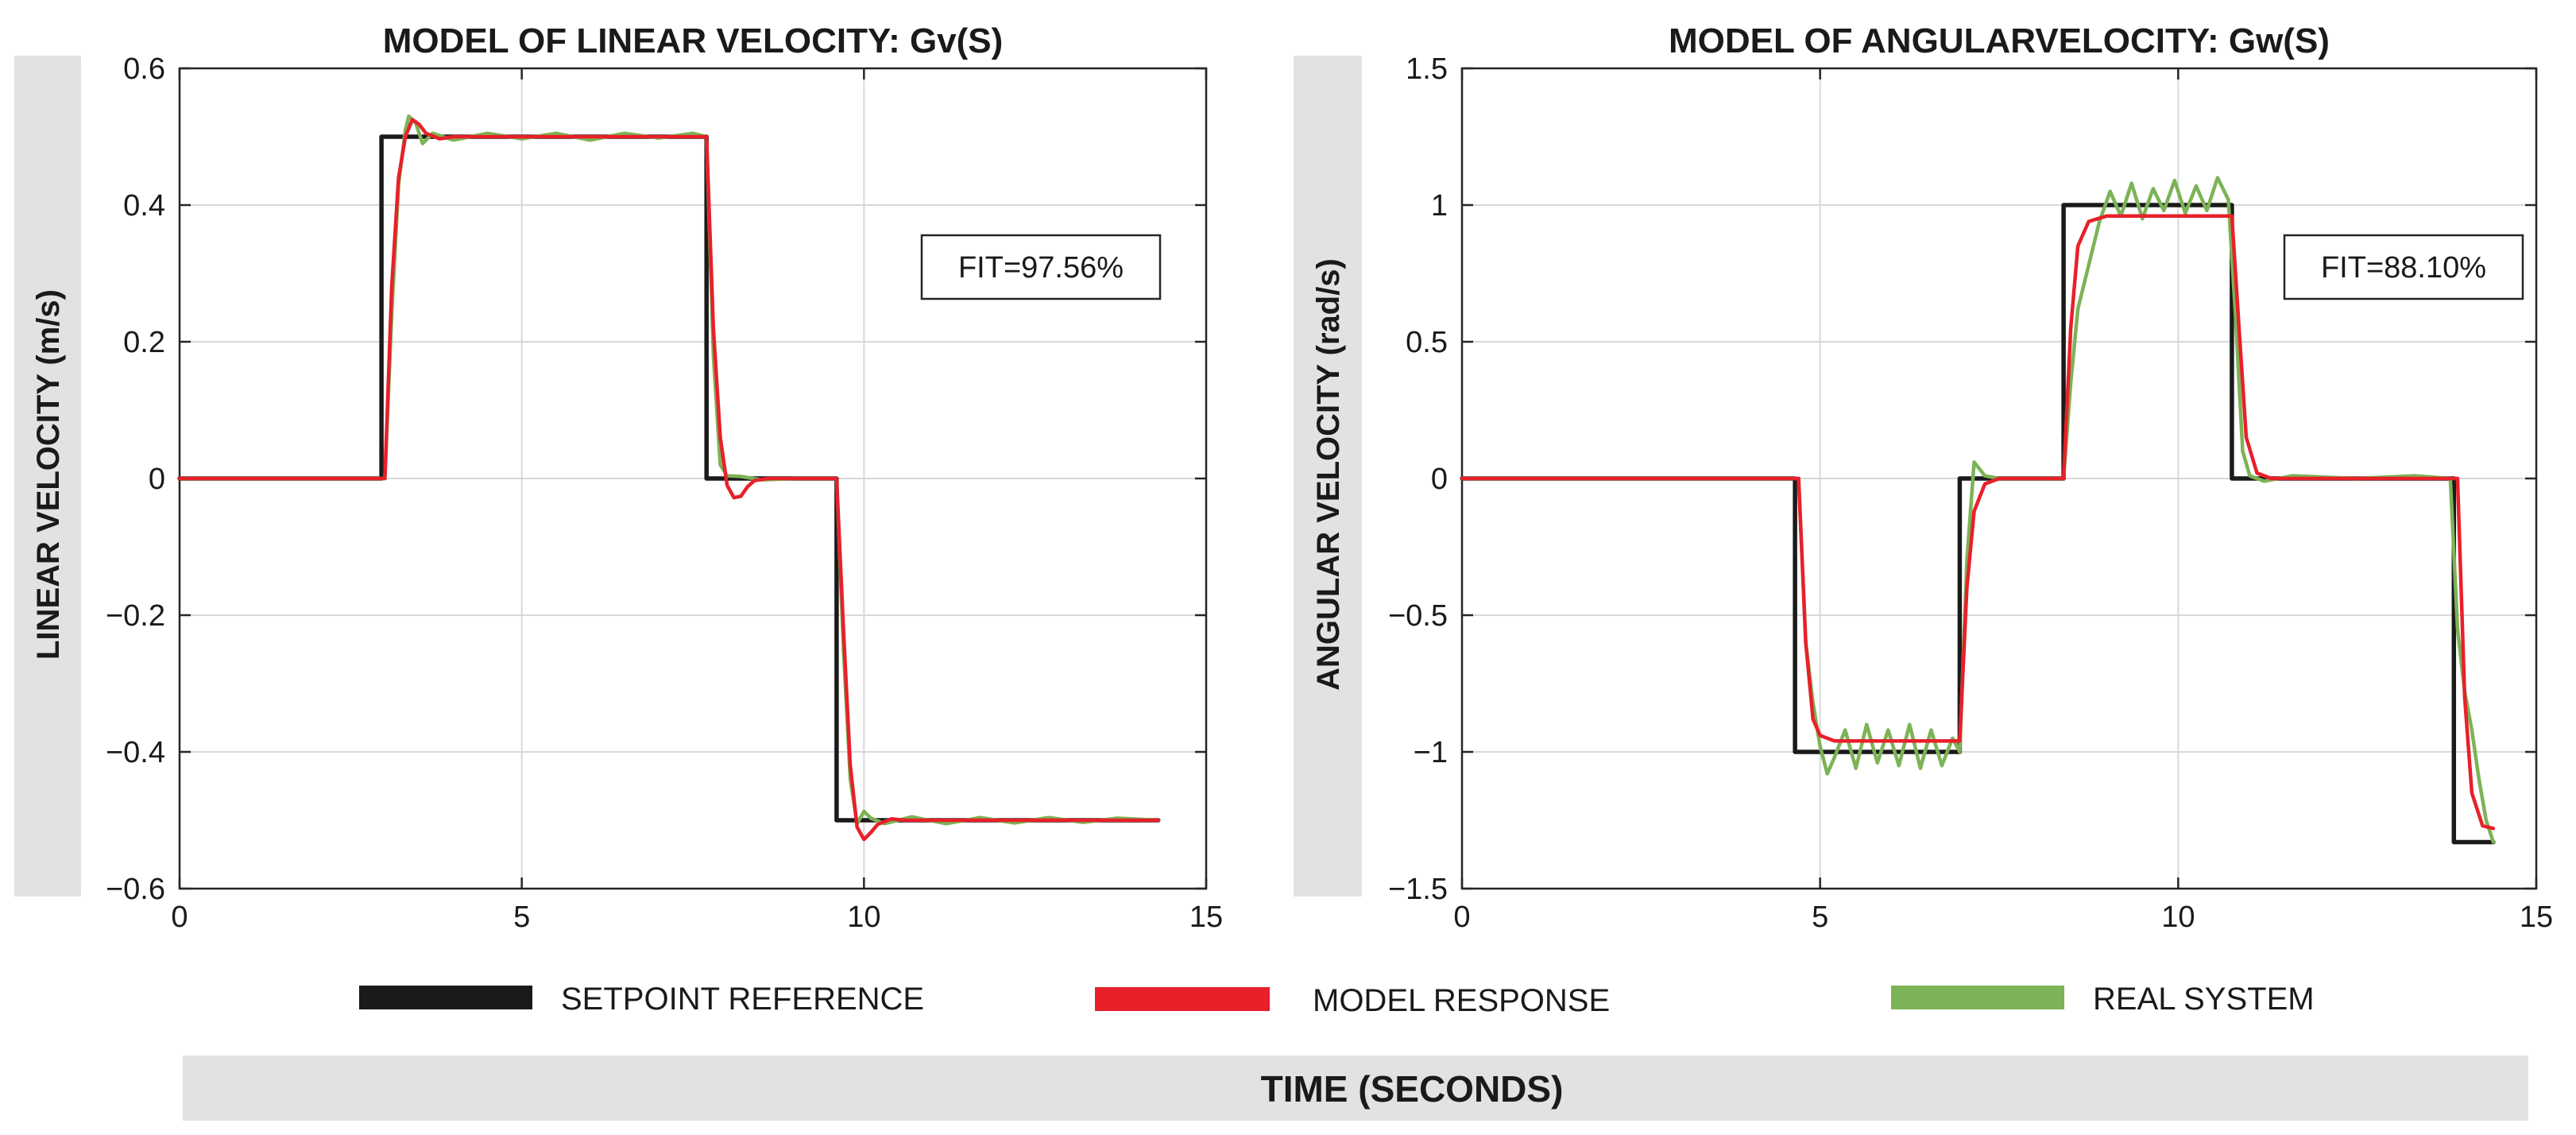 The width and height of the screenshot is (2576, 1135). What do you see at coordinates (445, 997) in the screenshot?
I see `legend-swatch-setpoint` at bounding box center [445, 997].